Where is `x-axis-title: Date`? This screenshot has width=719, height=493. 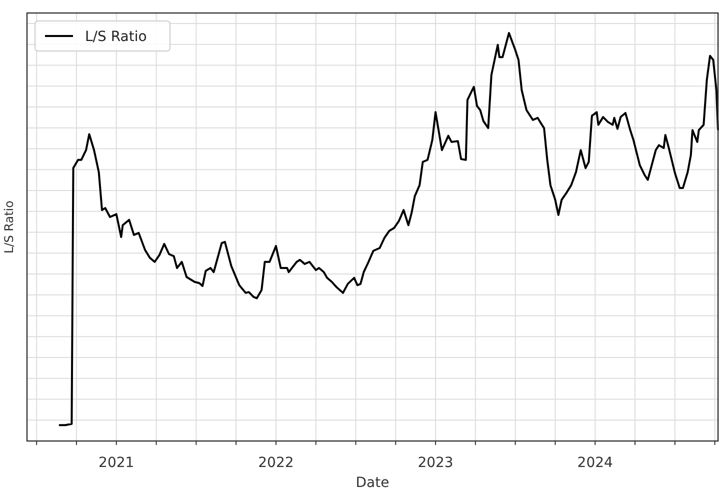
x-axis-title: Date is located at coordinates (373, 483).